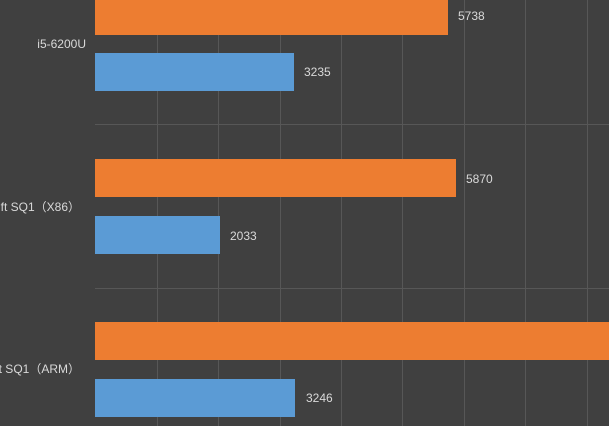  I want to click on category-label: ft SQ1（X86）, so click(40, 207).